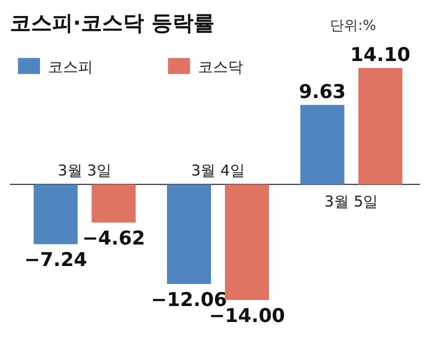 The width and height of the screenshot is (429, 354). I want to click on subtitle: 단위:%, so click(353, 26).